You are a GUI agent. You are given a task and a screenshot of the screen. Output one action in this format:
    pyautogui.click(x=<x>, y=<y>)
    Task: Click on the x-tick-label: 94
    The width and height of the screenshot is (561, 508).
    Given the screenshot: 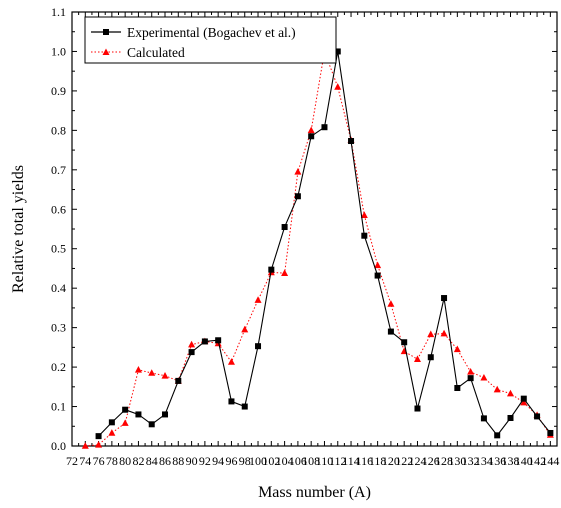 What is the action you would take?
    pyautogui.click(x=218, y=461)
    